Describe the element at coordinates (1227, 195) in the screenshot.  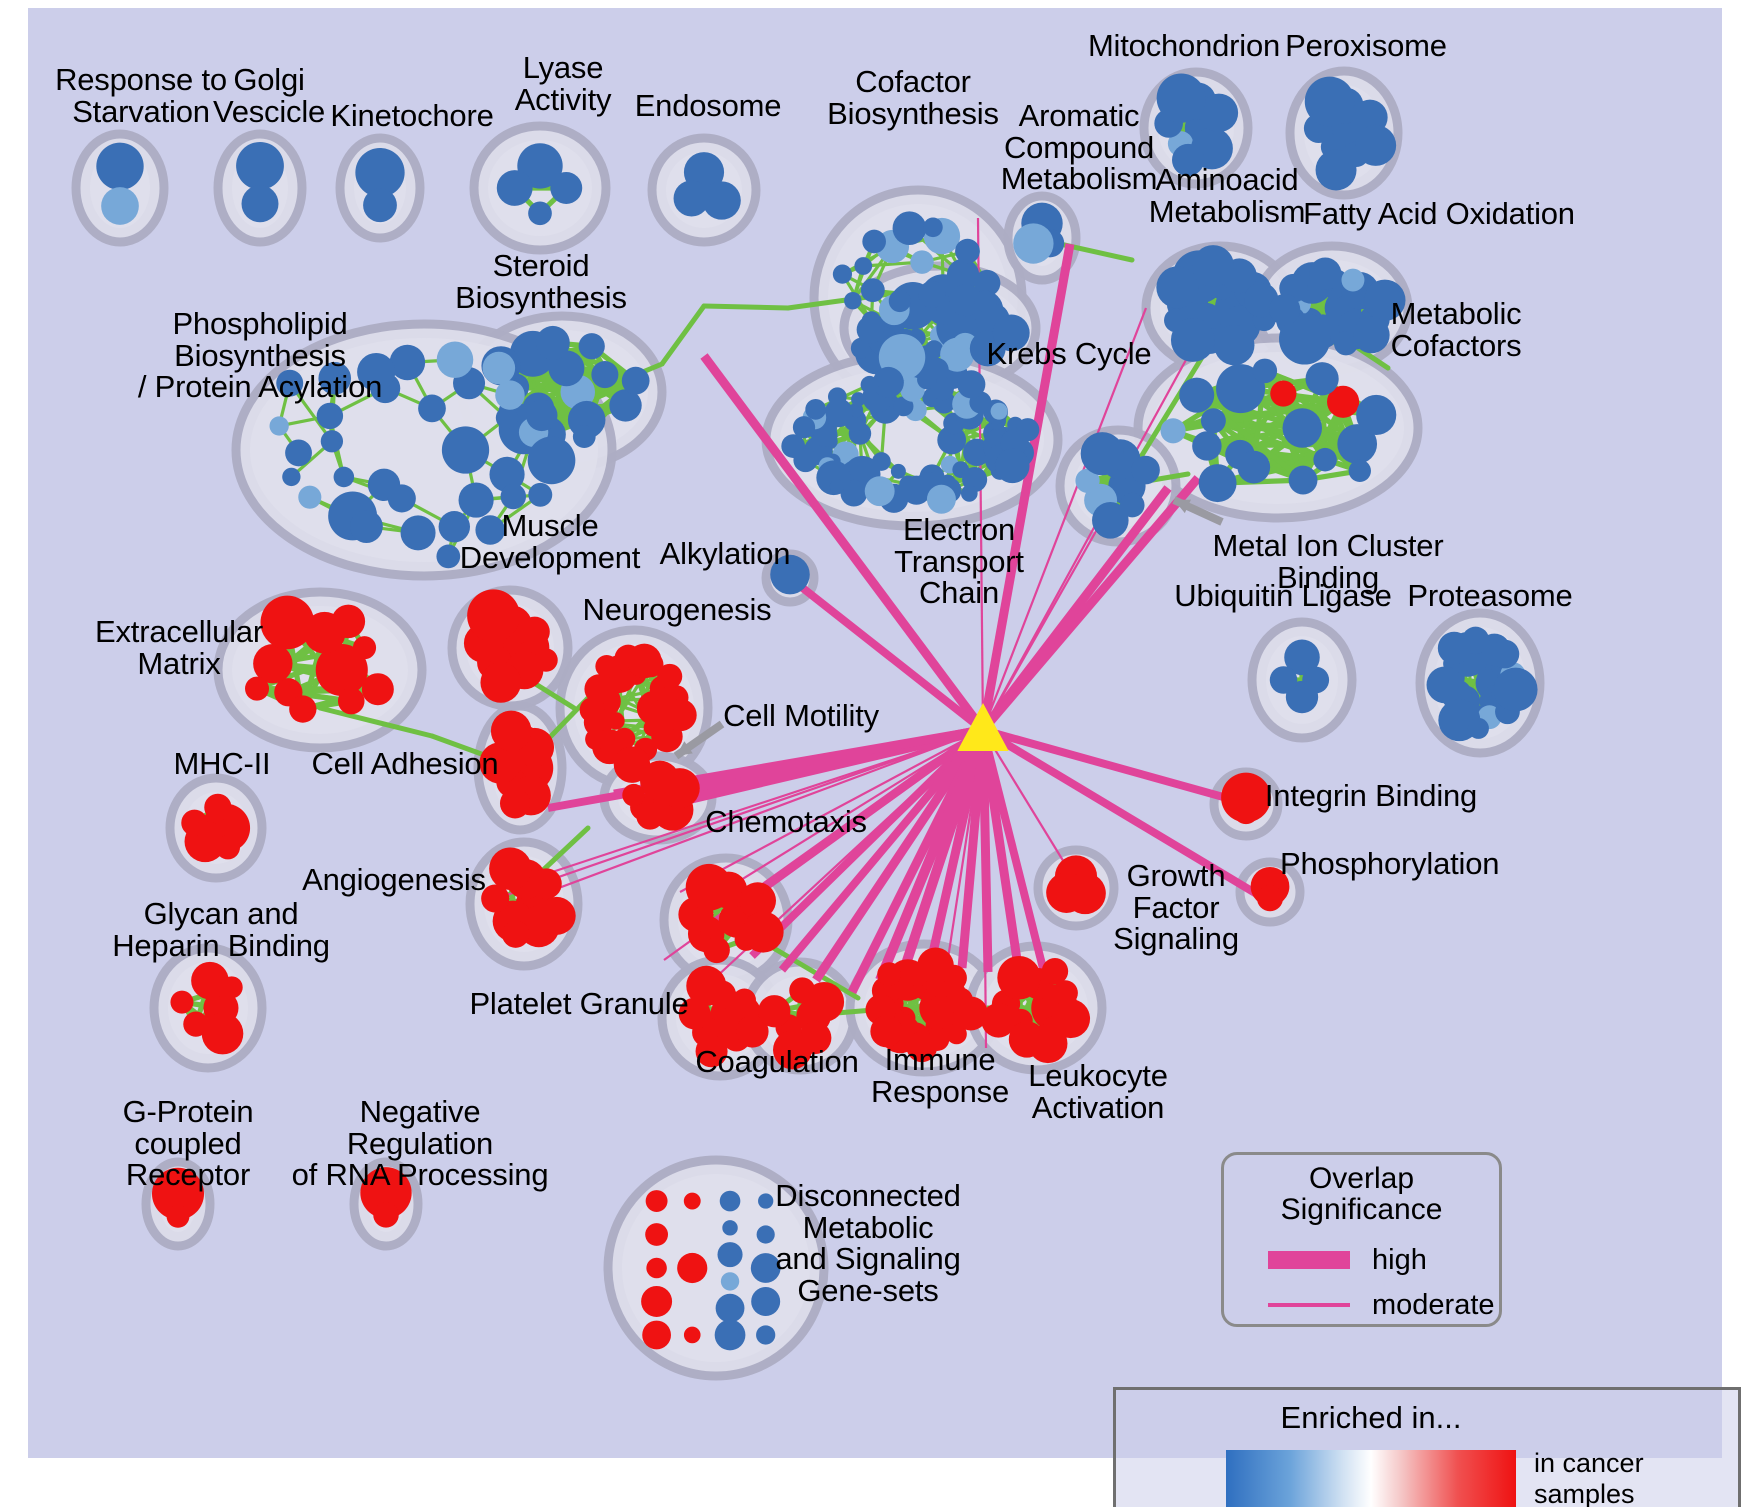
I see `label-aminoacid-metabolism: Aminoacid Metabolism` at that location.